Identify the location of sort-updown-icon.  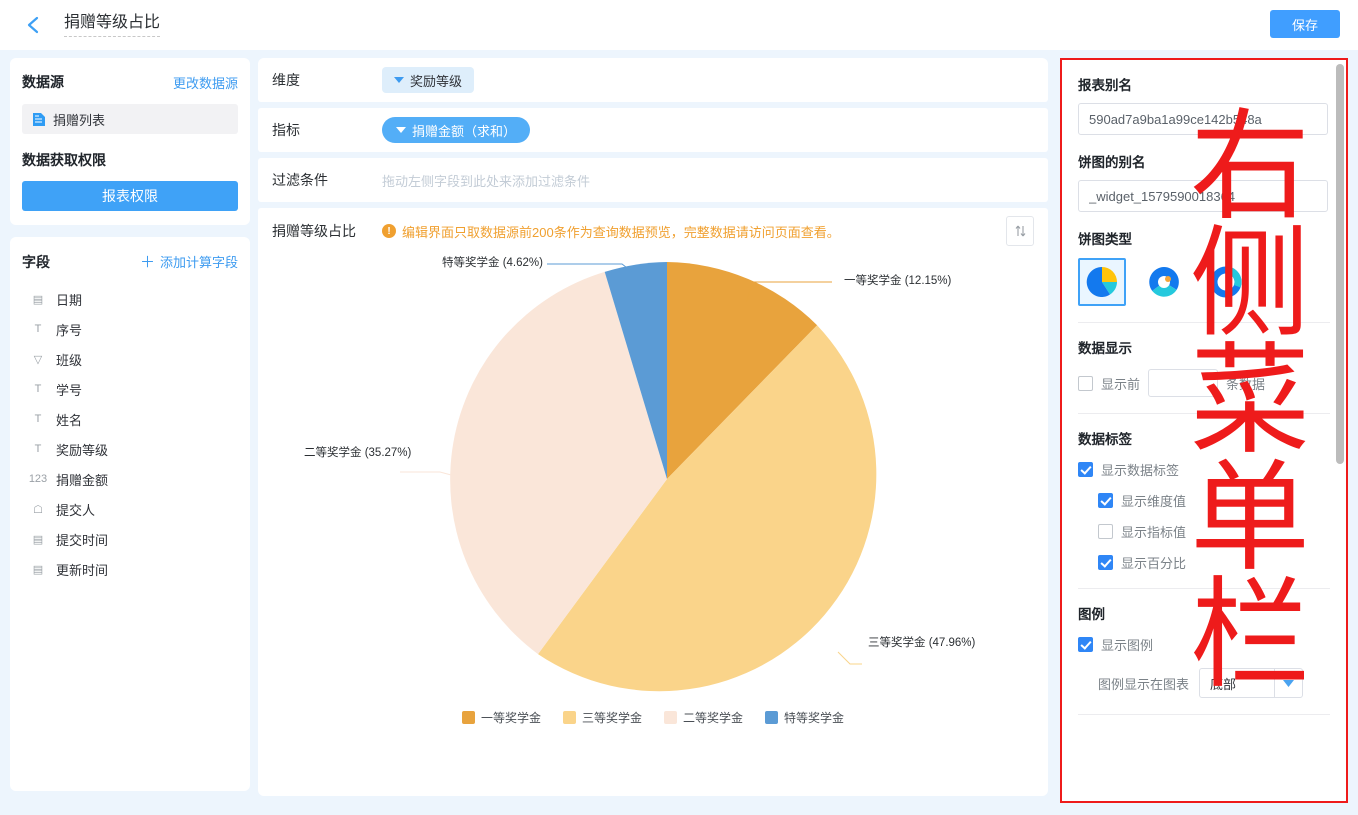
(1020, 231).